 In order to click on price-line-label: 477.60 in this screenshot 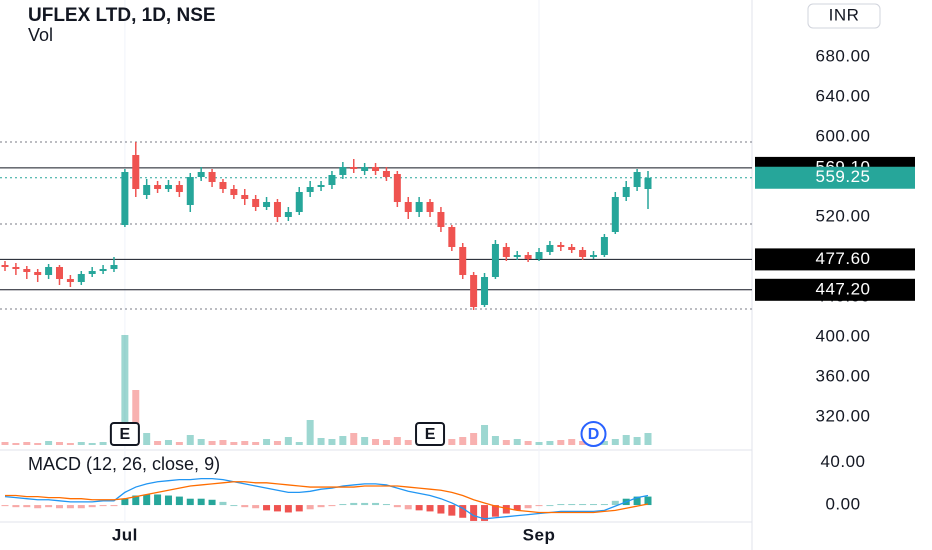, I will do `click(843, 258)`.